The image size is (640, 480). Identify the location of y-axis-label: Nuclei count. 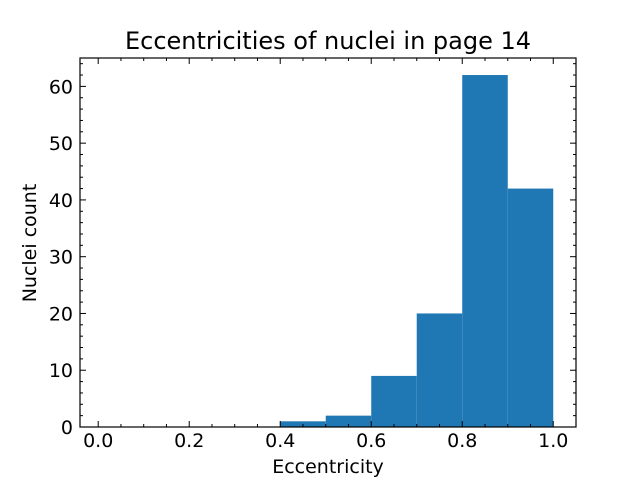
(30, 243).